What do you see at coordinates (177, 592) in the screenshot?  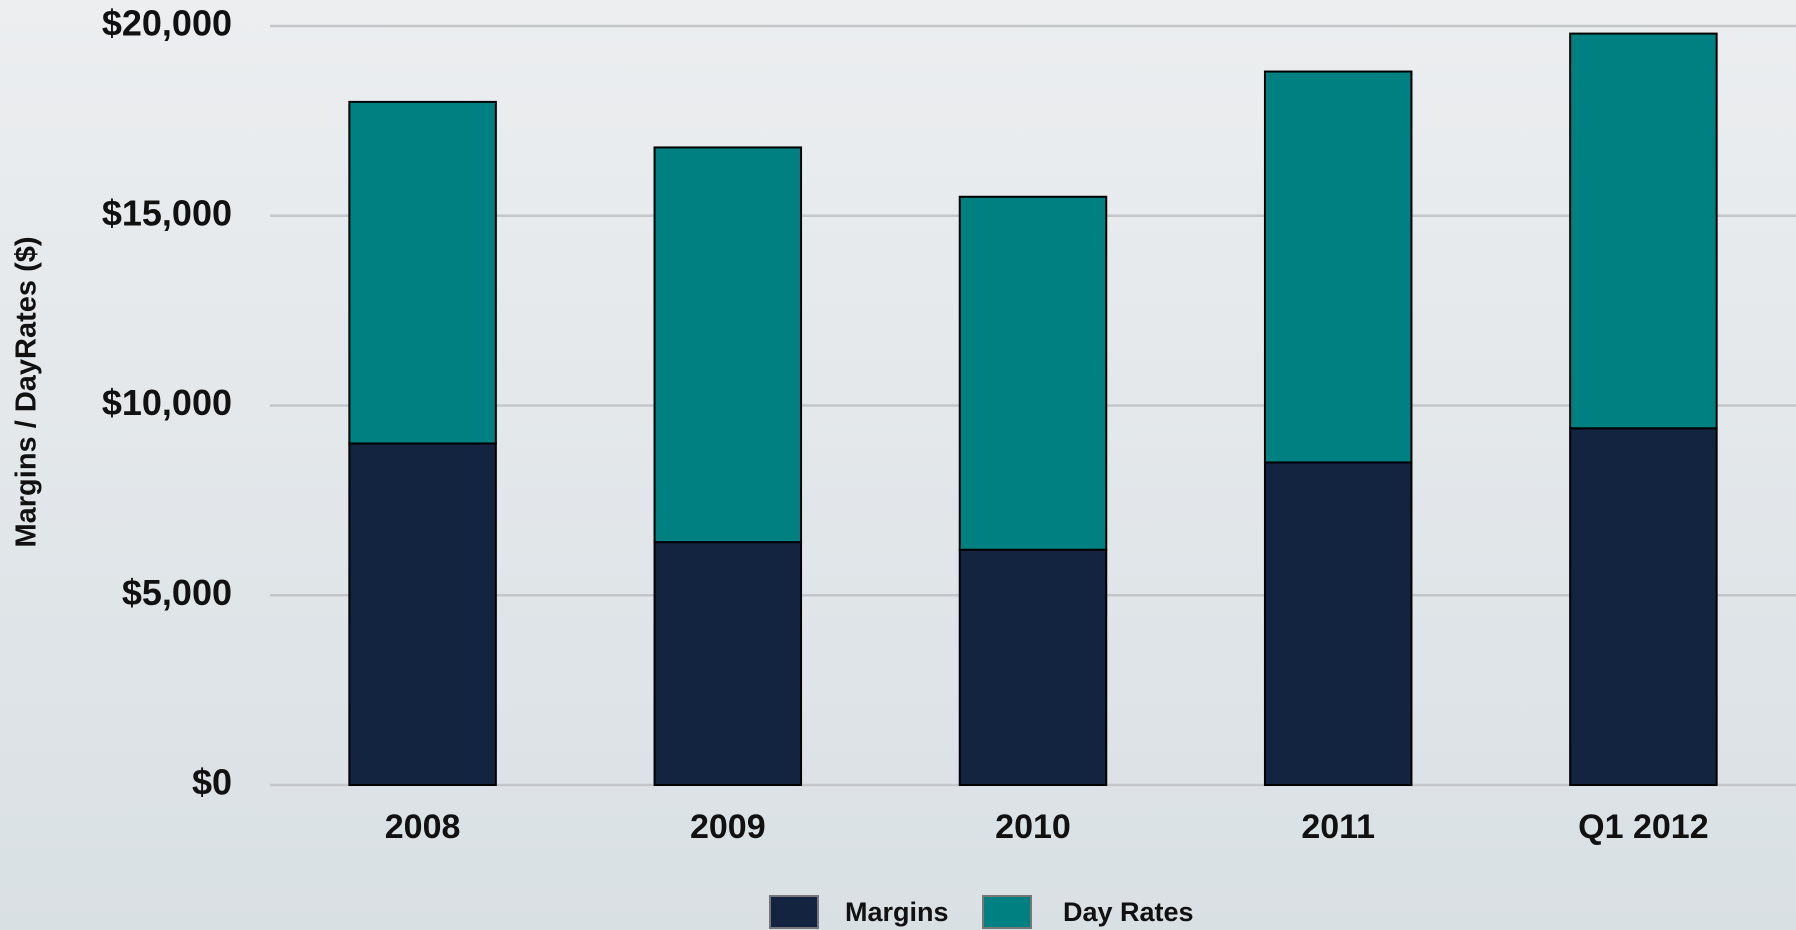 I see `y-tick-label: $5,000` at bounding box center [177, 592].